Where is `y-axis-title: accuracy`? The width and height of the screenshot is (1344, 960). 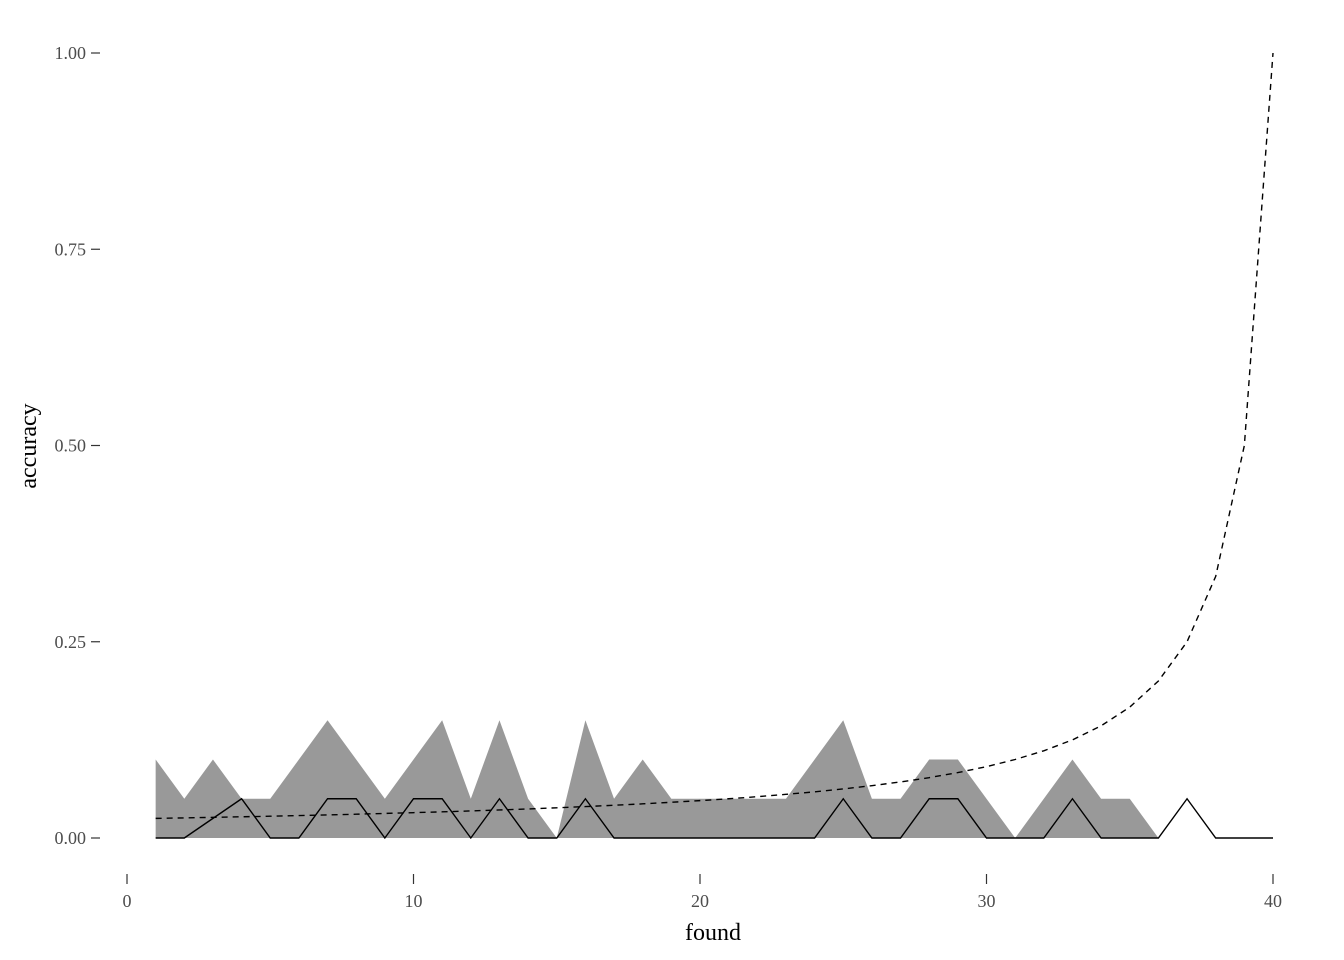
y-axis-title: accuracy is located at coordinates (29, 445).